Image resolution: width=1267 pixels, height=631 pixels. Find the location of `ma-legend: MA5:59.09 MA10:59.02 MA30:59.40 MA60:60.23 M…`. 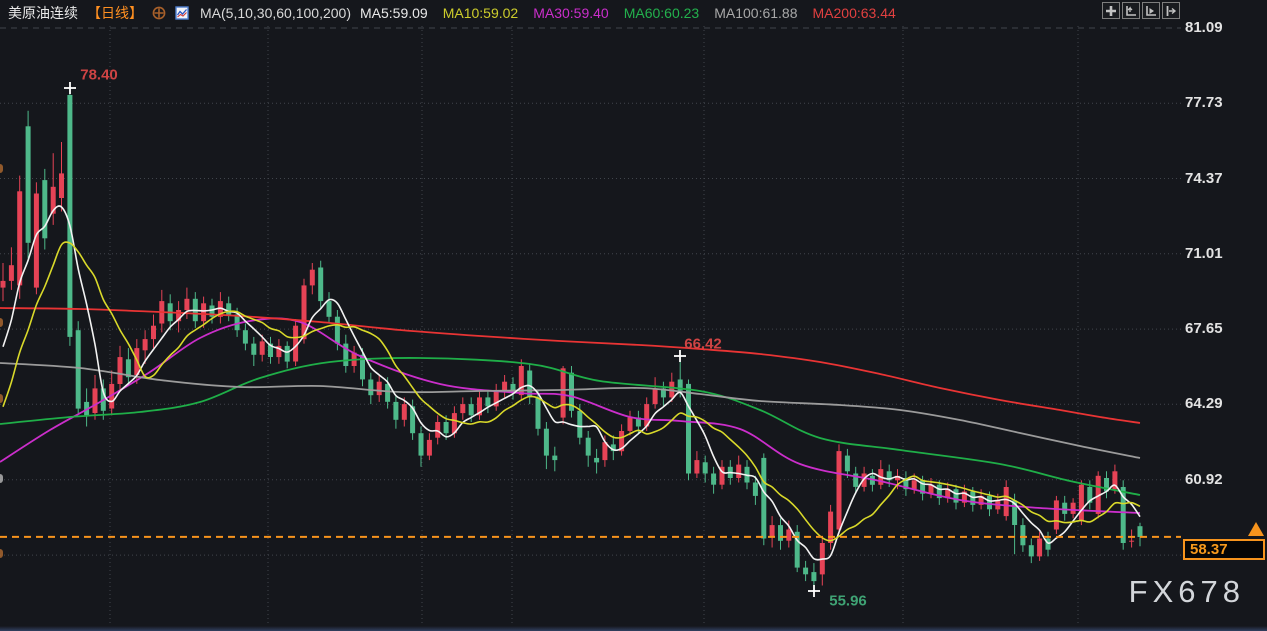

ma-legend: MA5:59.09 MA10:59.02 MA30:59.40 MA60:60.23 M… is located at coordinates (628, 13).